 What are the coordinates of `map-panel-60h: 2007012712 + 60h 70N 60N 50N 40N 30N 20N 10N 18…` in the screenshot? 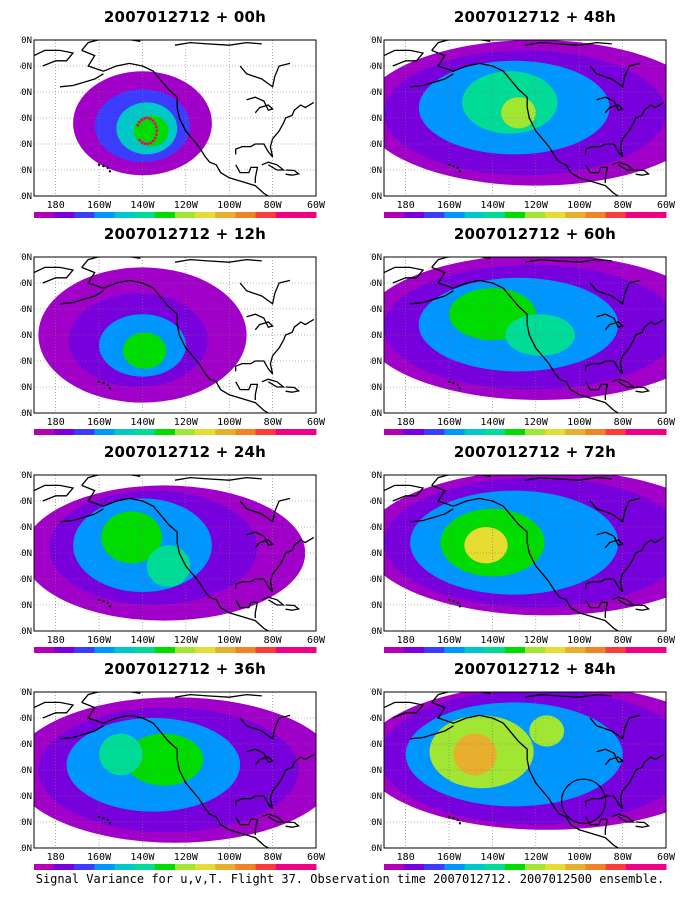 It's located at (535, 330).